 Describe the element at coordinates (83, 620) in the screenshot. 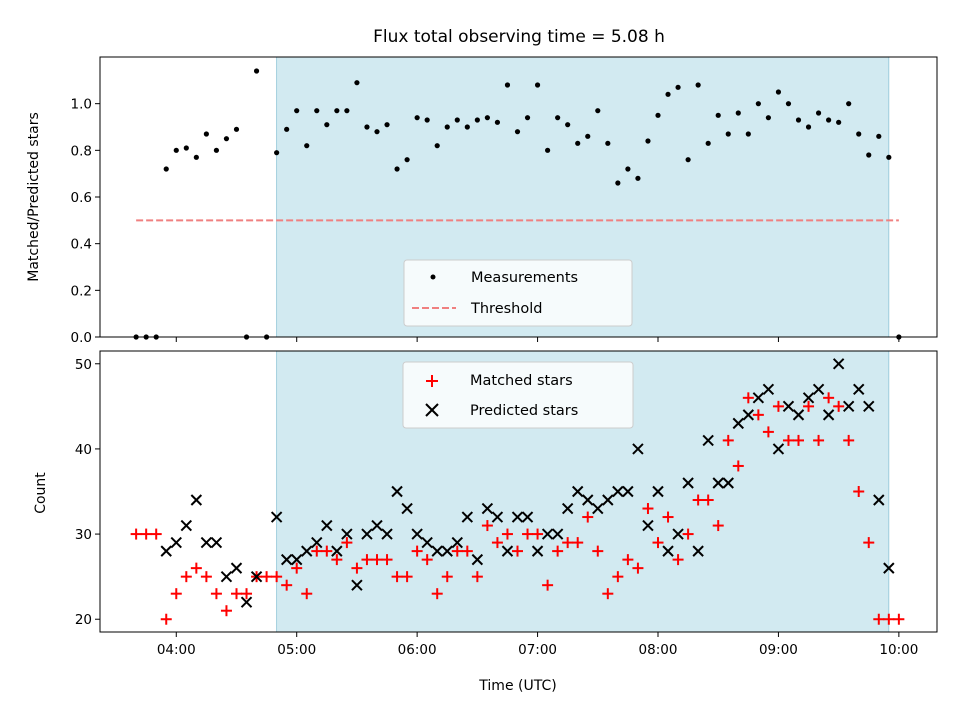

I see `y-tick-label: 20` at that location.